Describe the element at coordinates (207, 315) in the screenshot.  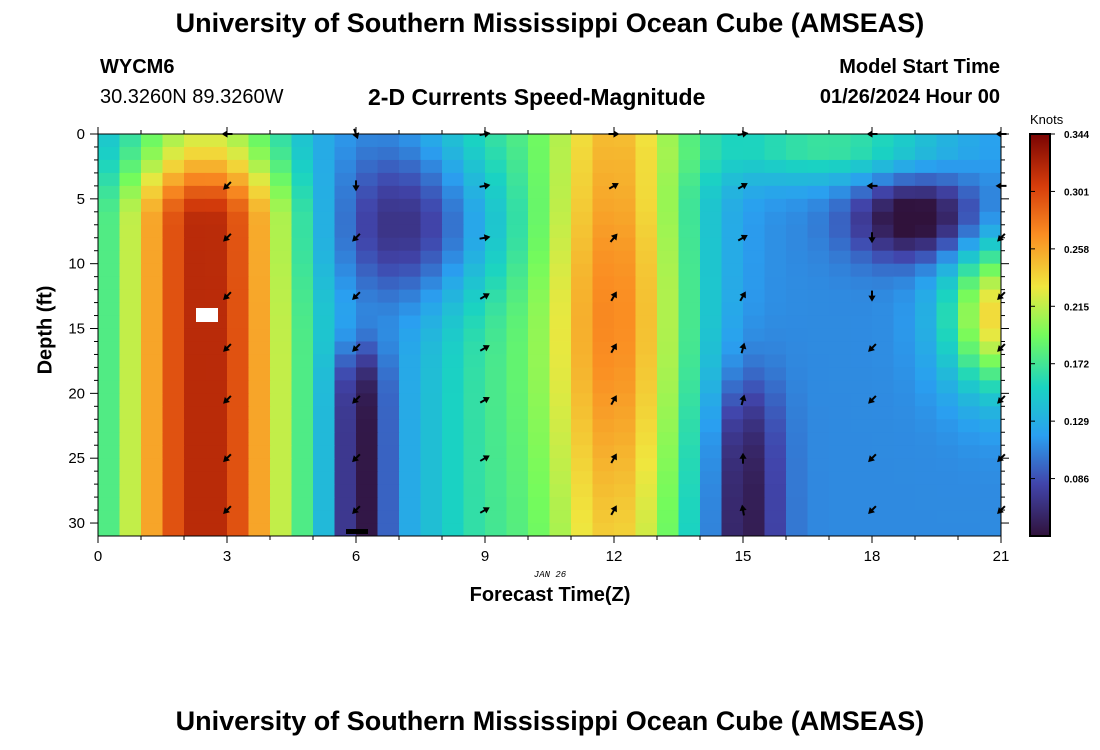
I see `missing-data-patch` at that location.